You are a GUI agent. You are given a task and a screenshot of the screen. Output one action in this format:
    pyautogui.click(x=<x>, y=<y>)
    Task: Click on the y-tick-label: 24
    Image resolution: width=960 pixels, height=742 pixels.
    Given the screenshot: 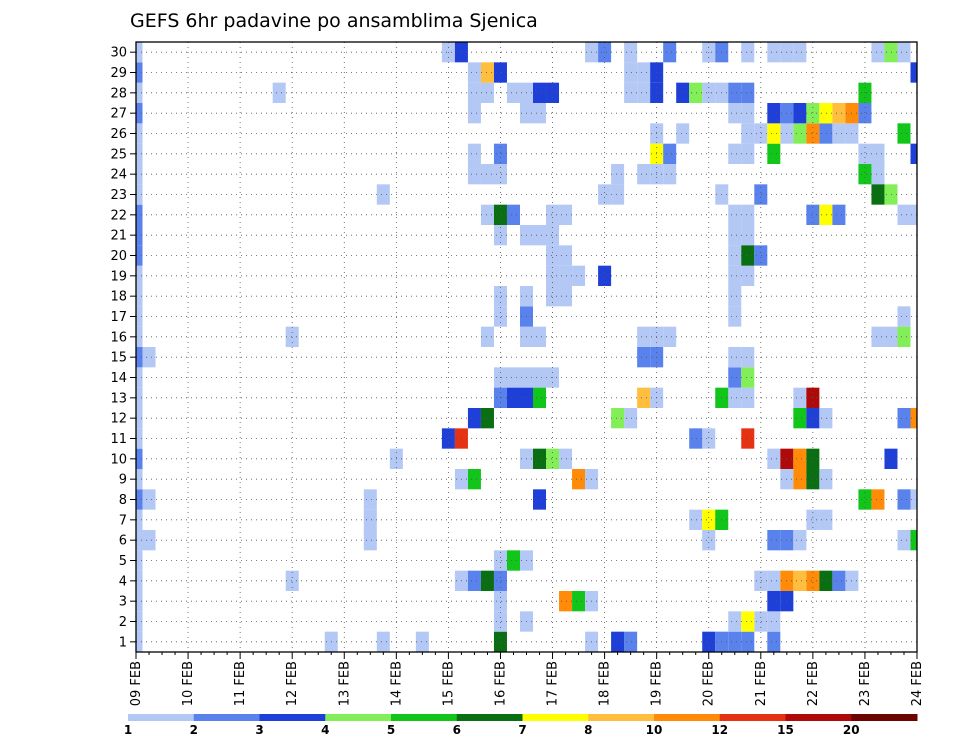 What is the action you would take?
    pyautogui.click(x=118, y=175)
    